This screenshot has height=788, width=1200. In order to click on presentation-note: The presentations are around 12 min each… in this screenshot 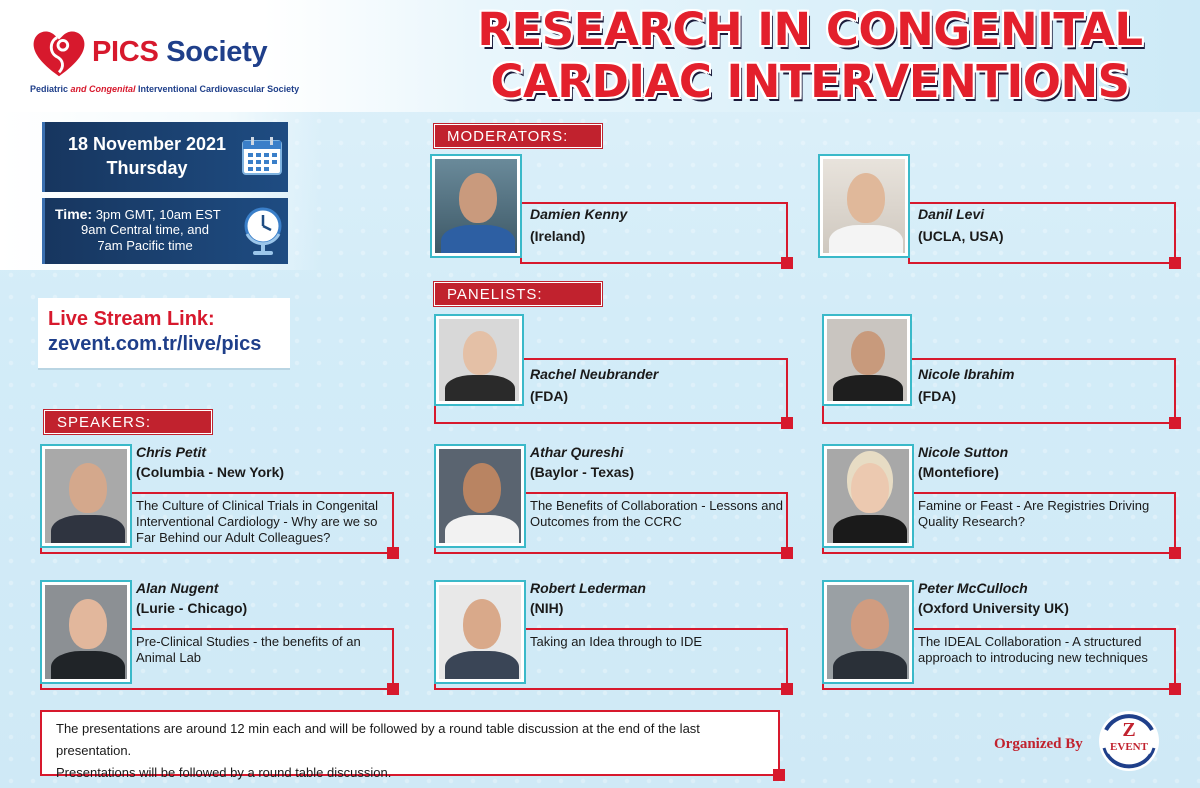, I will do `click(412, 745)`.